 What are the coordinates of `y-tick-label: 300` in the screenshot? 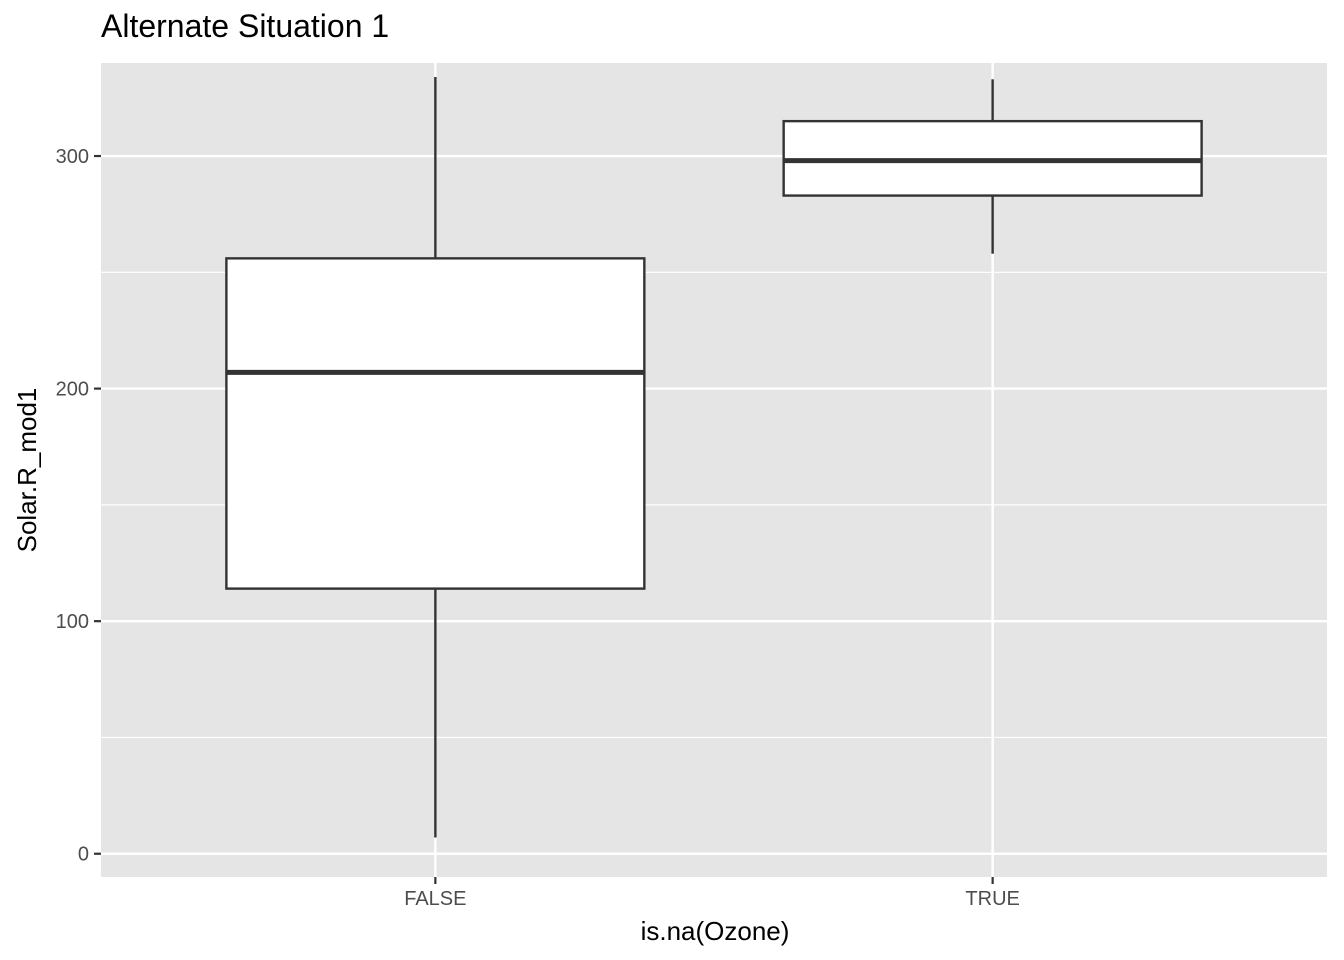 It's located at (72, 157).